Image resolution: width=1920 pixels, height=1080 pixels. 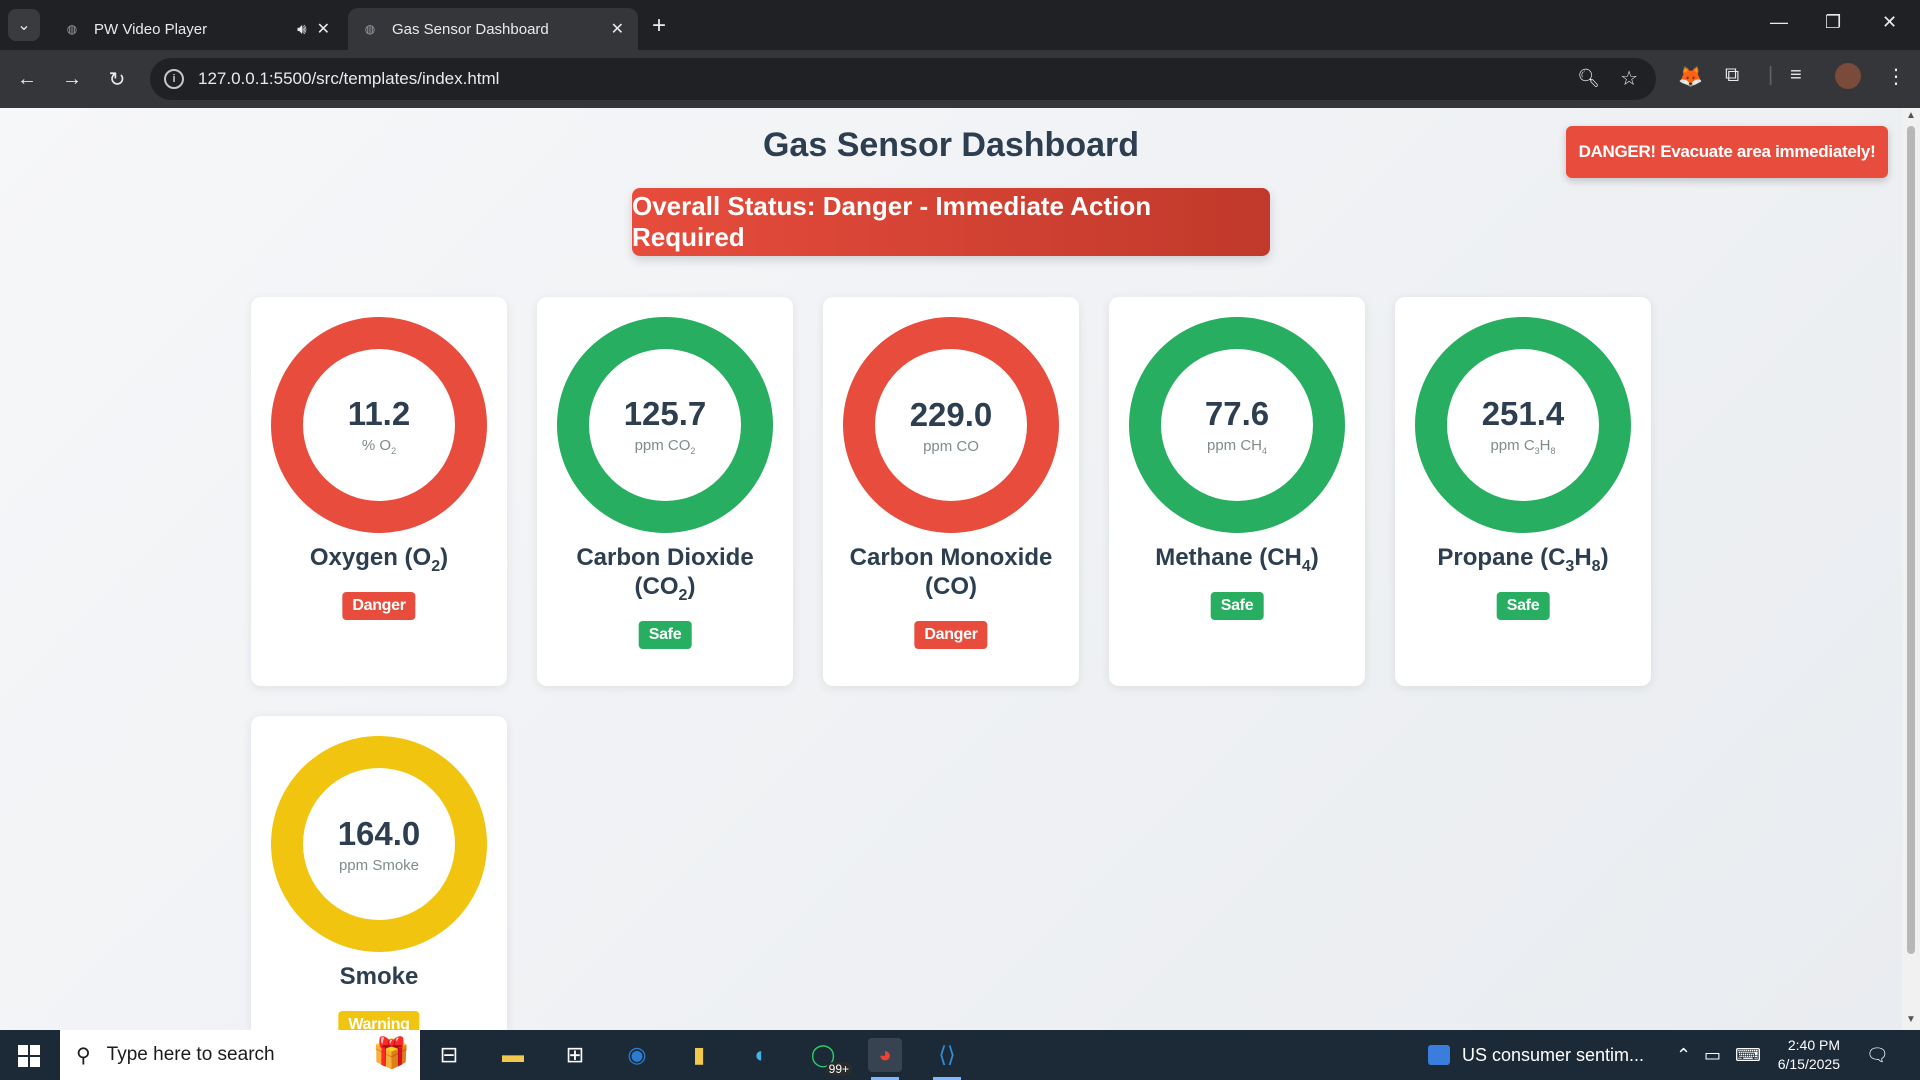 I want to click on sensor-name: Propane (C3H8), so click(x=1523, y=559).